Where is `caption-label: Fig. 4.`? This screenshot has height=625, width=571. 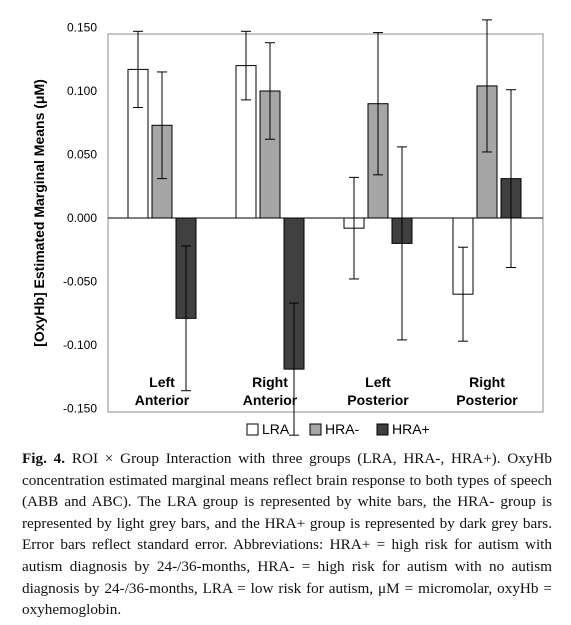
caption-label: Fig. 4. is located at coordinates (44, 458).